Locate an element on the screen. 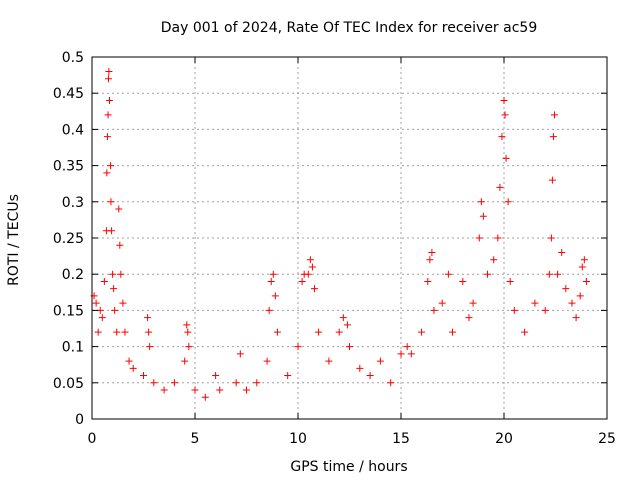 This screenshot has height=480, width=640. x-tick-label: 20 is located at coordinates (504, 439).